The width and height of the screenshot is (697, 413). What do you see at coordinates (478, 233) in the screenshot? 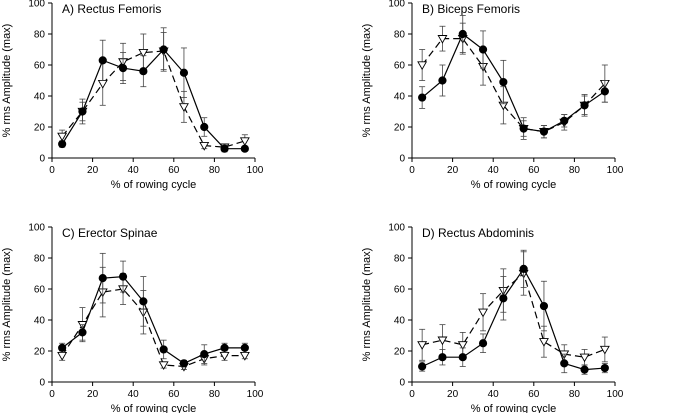
I see `panel-title: D) Rectus Abdominis` at bounding box center [478, 233].